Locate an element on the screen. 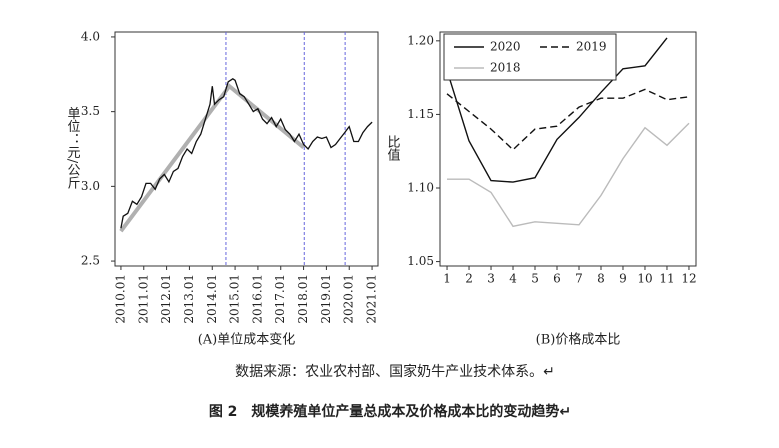  legend-box is located at coordinates (530, 57).